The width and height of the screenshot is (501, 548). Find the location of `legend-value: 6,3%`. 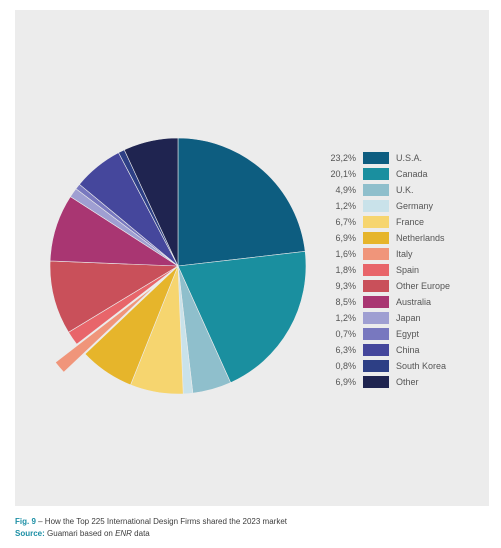

legend-value: 6,3% is located at coordinates (345, 350).